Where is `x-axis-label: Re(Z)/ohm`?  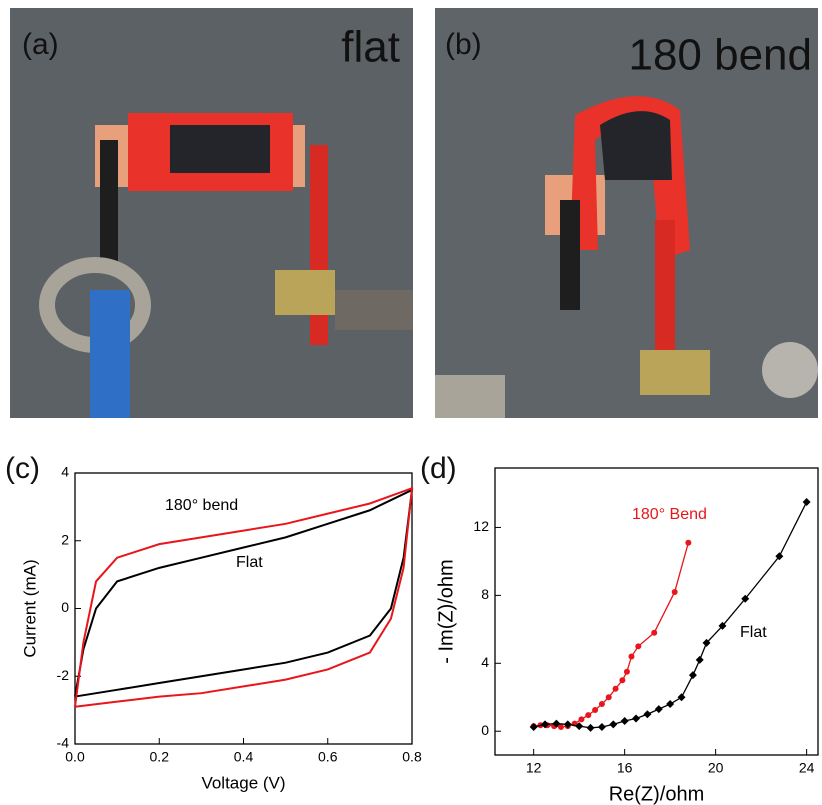 x-axis-label: Re(Z)/ohm is located at coordinates (657, 794).